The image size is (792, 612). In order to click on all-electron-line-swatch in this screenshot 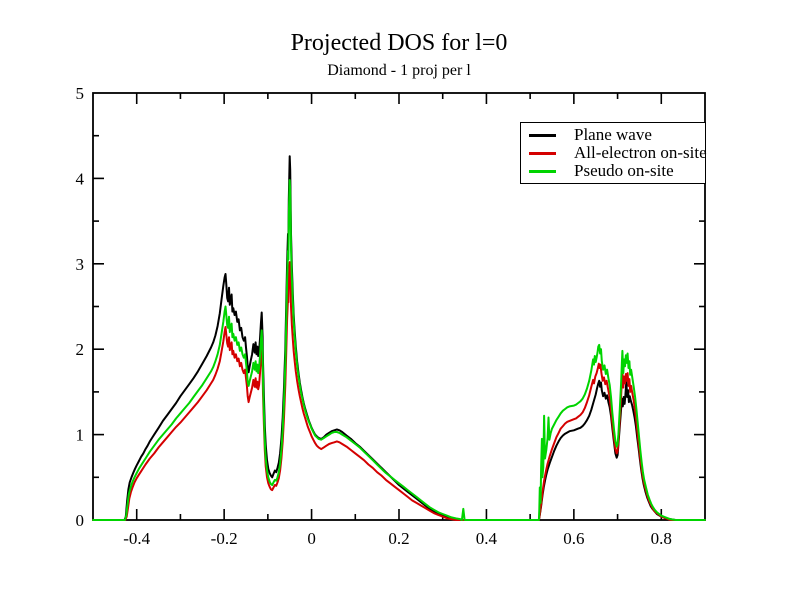, I will do `click(542, 153)`.